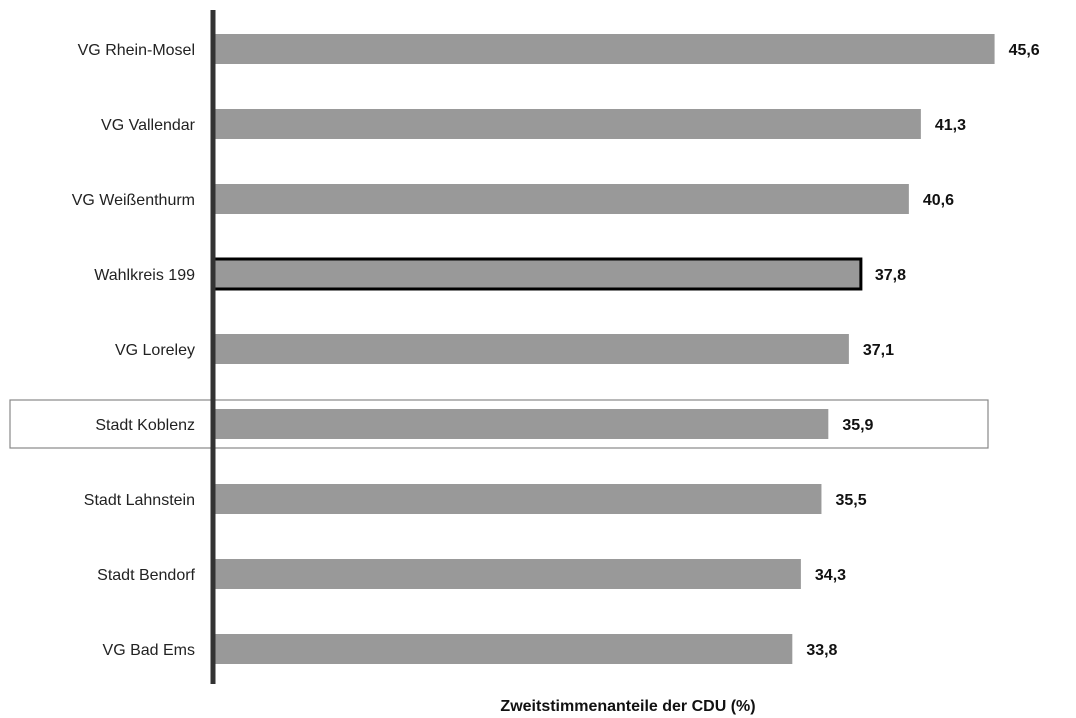 This screenshot has width=1076, height=718. Describe the element at coordinates (133, 200) in the screenshot. I see `category-label-2: VG Weißenthurm` at that location.